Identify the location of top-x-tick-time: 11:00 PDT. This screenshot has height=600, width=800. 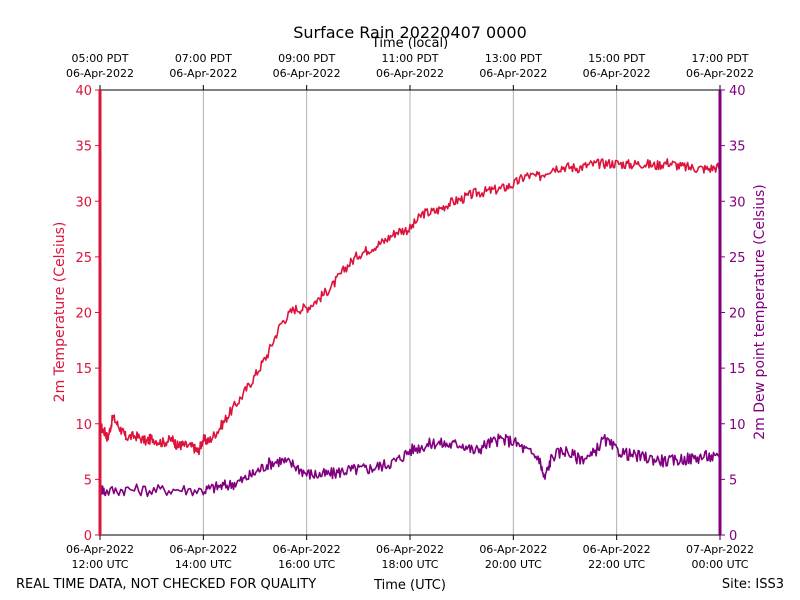
(409, 58).